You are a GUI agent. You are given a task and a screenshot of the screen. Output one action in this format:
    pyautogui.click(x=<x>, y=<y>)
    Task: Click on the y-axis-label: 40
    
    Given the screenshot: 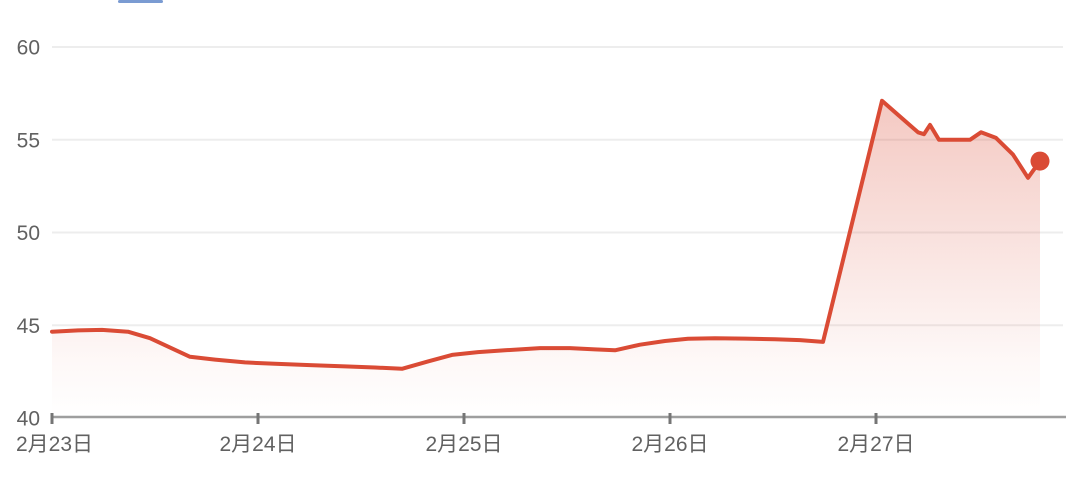 What is the action you would take?
    pyautogui.click(x=28, y=419)
    